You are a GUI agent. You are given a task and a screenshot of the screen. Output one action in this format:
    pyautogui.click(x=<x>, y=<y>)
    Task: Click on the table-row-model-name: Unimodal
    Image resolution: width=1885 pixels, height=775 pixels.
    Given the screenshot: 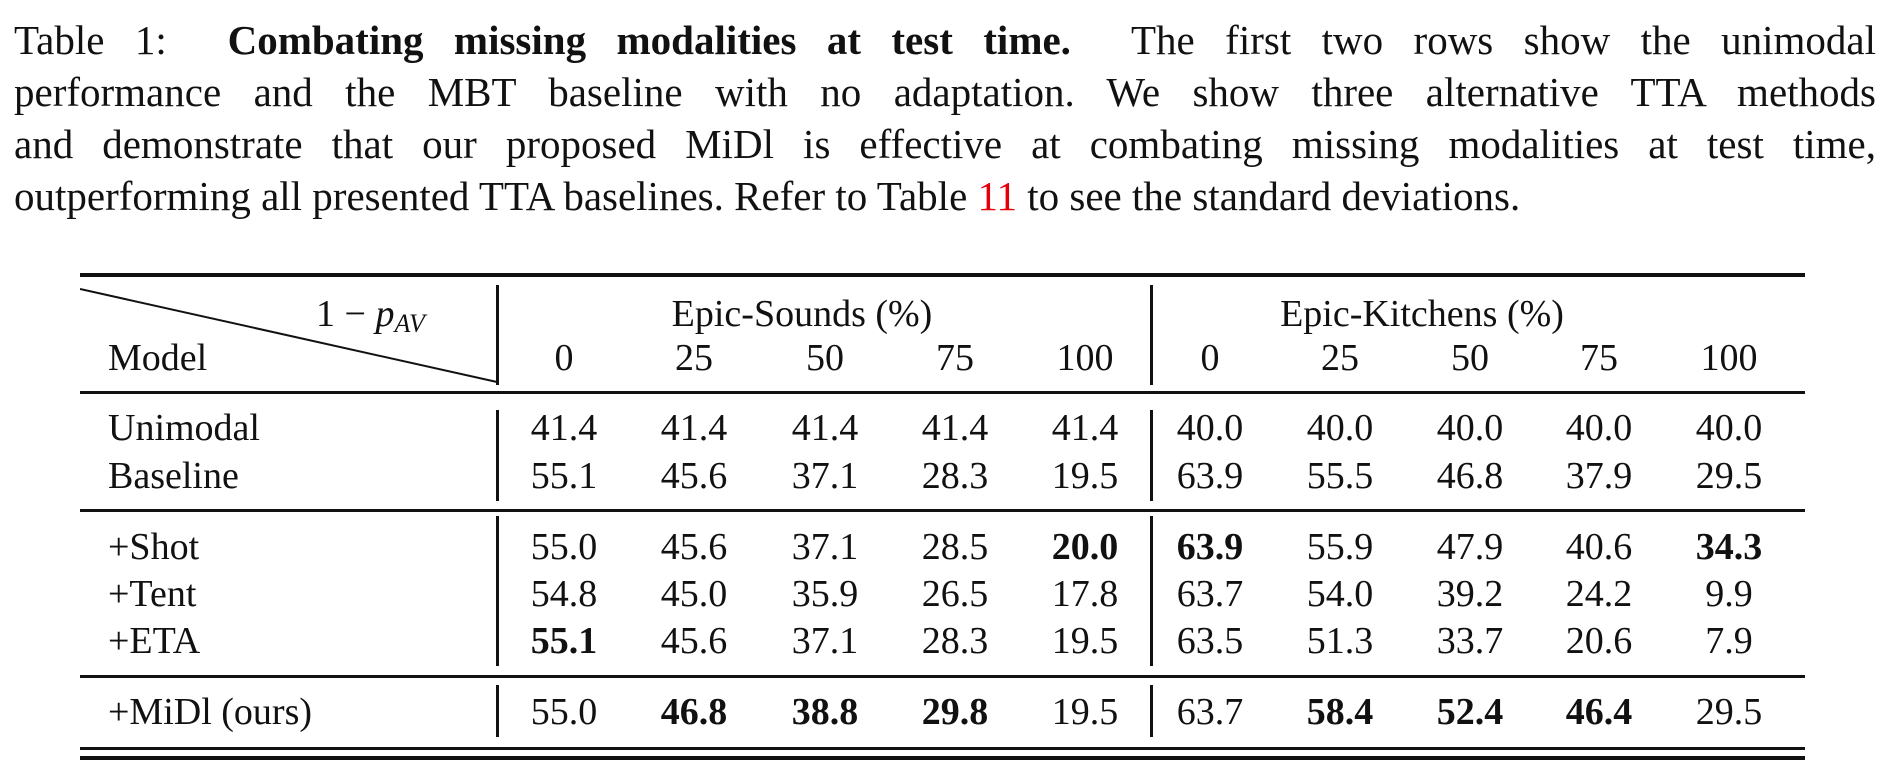 What is the action you would take?
    pyautogui.click(x=184, y=428)
    